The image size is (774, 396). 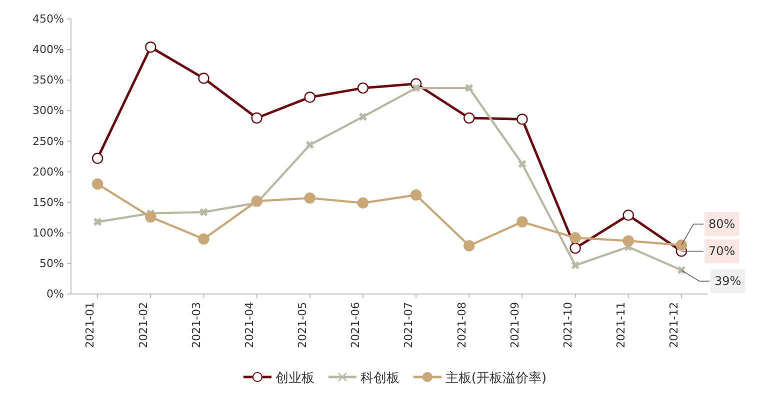 I want to click on x-tick-label: 2021-07, so click(x=409, y=325).